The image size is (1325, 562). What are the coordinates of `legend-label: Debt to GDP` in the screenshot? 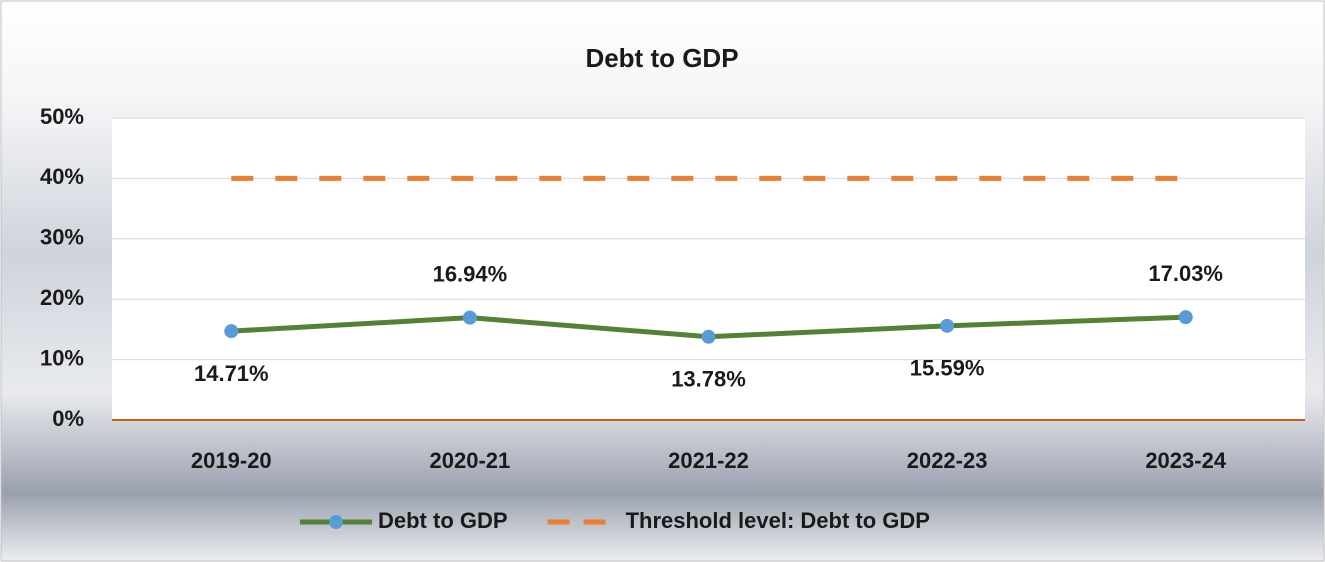 It's located at (443, 520).